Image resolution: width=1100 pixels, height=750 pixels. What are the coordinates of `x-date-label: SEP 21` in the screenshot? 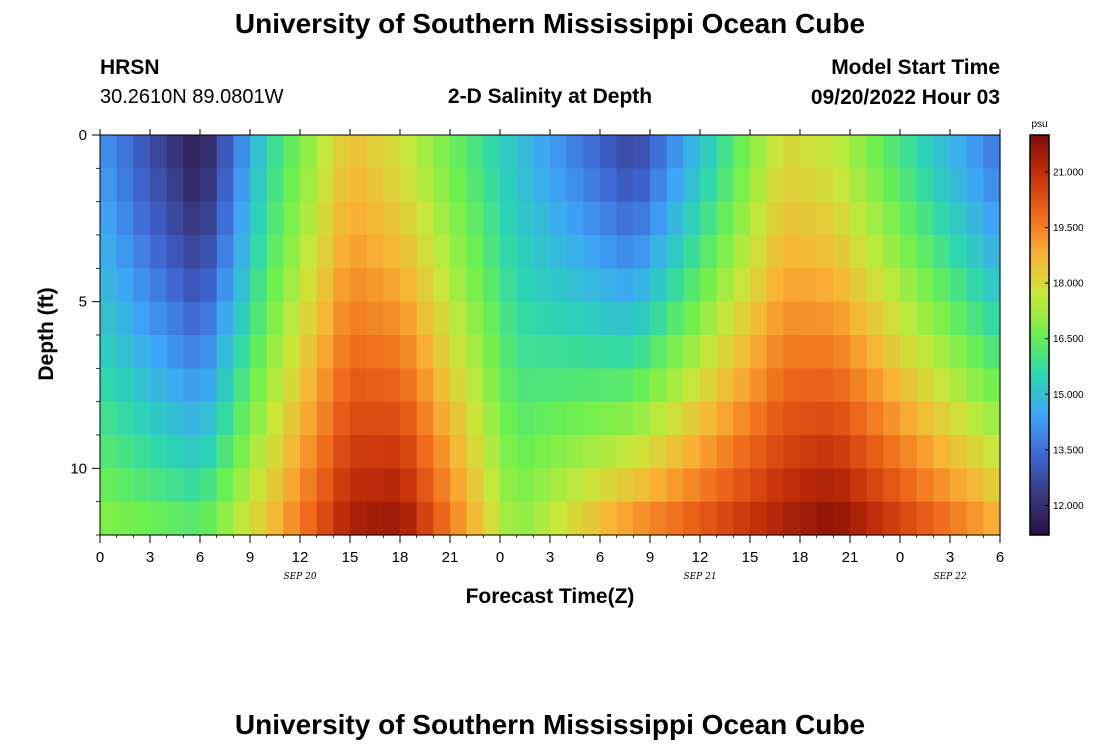 It's located at (699, 577).